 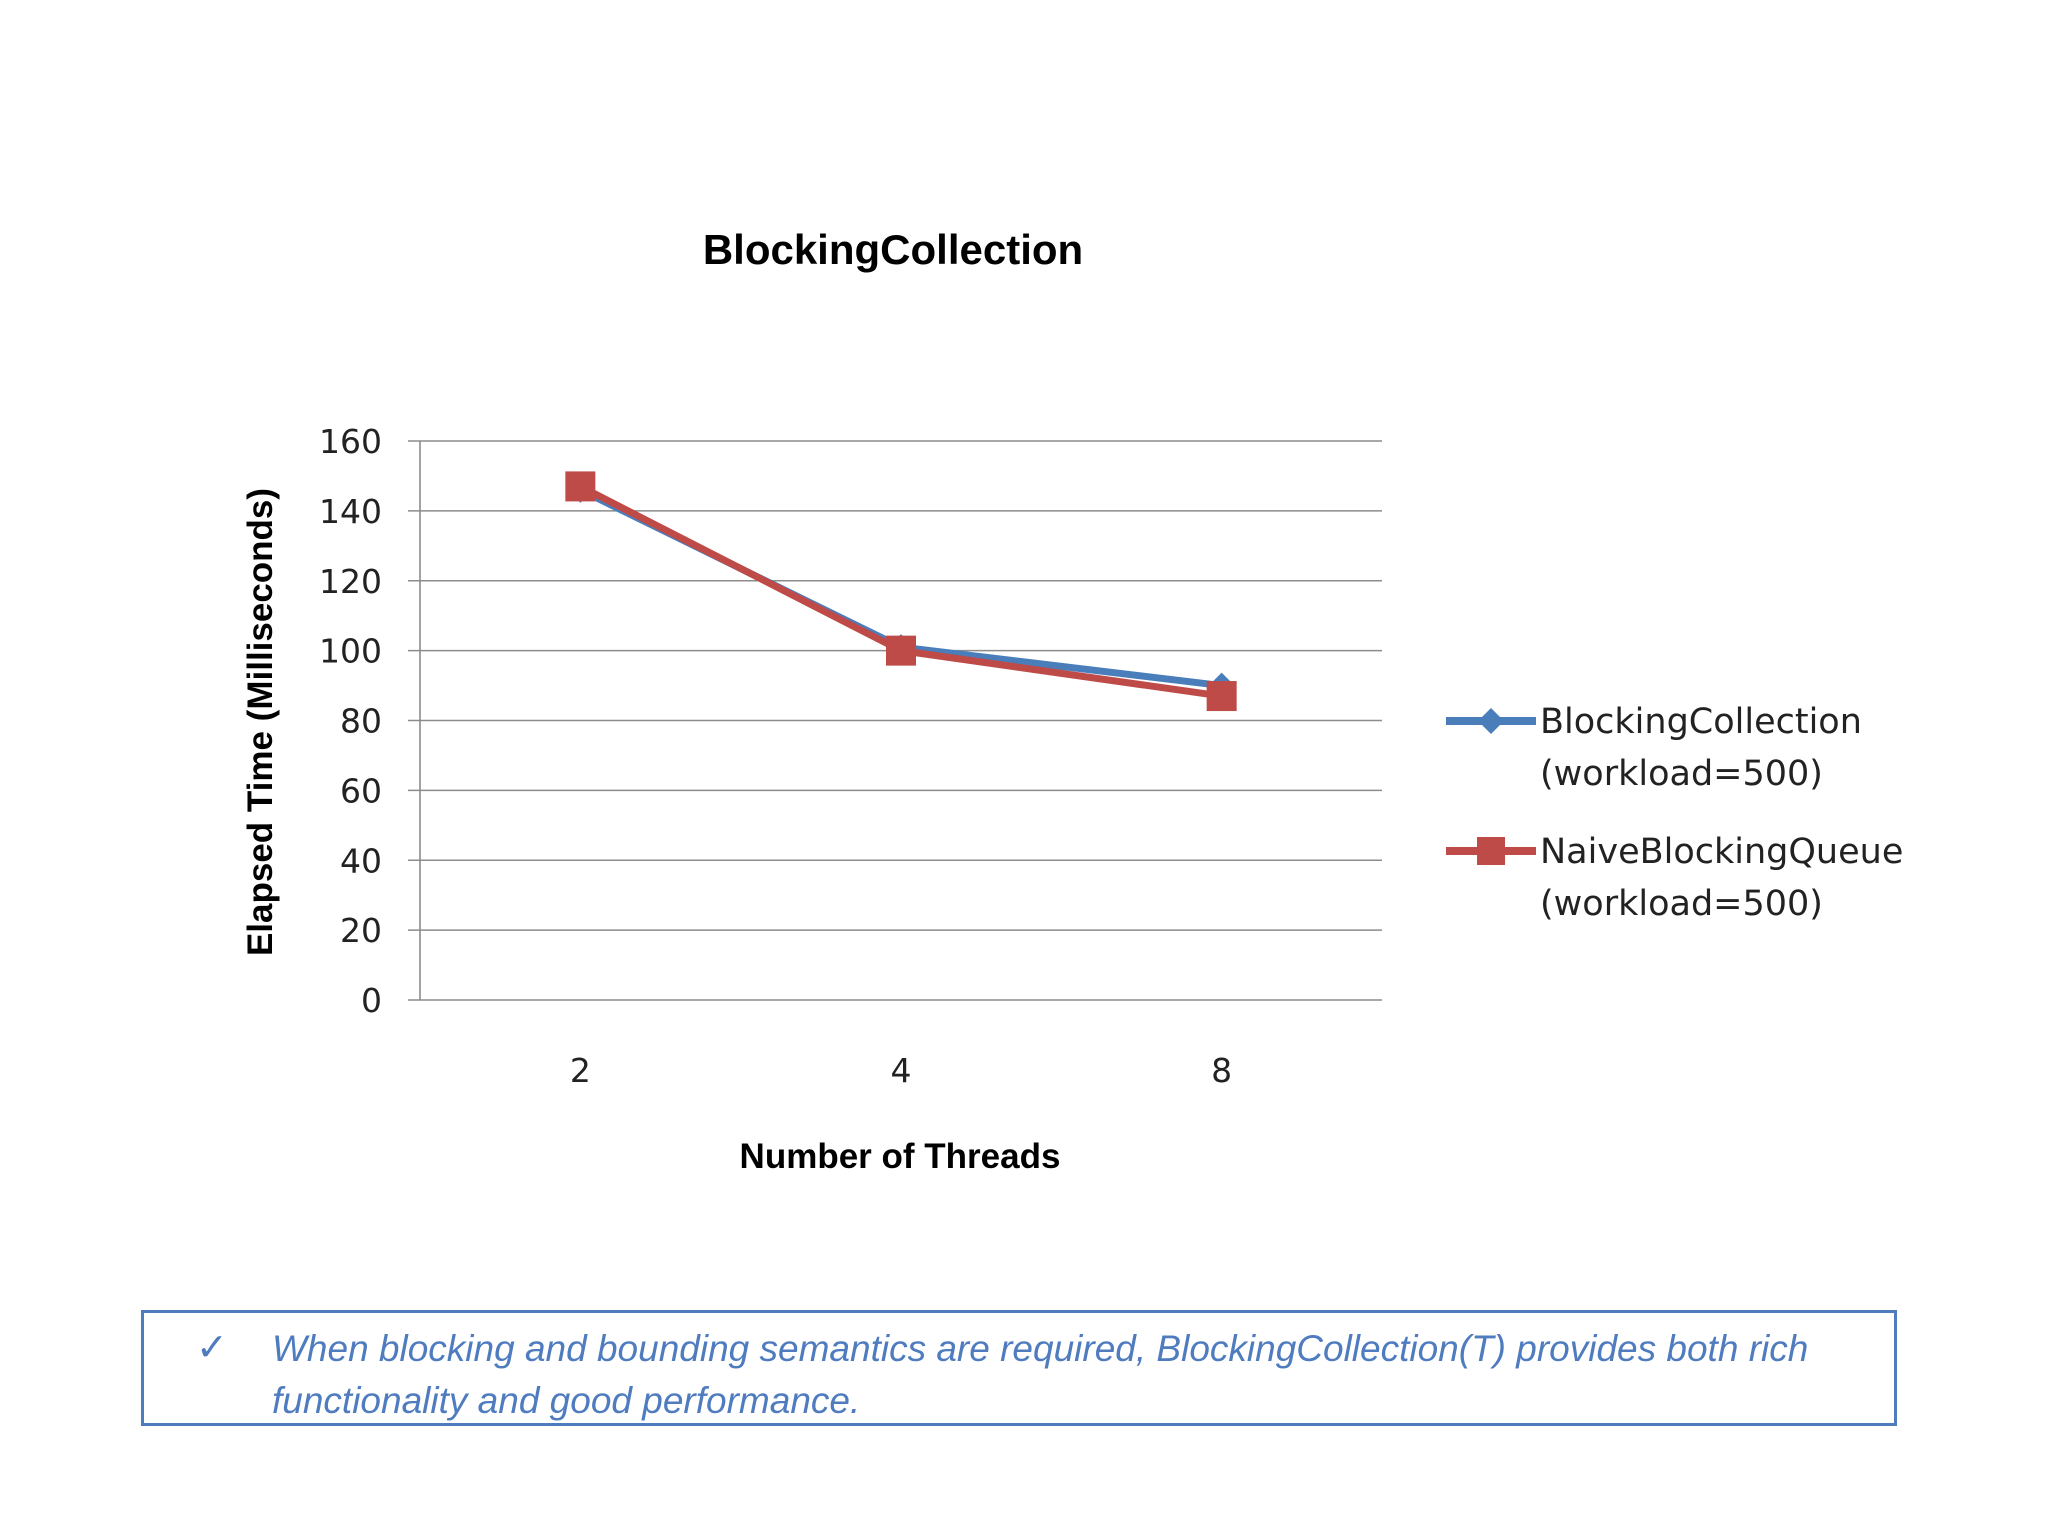 I want to click on y-tick-label-20: 20, so click(x=361, y=930).